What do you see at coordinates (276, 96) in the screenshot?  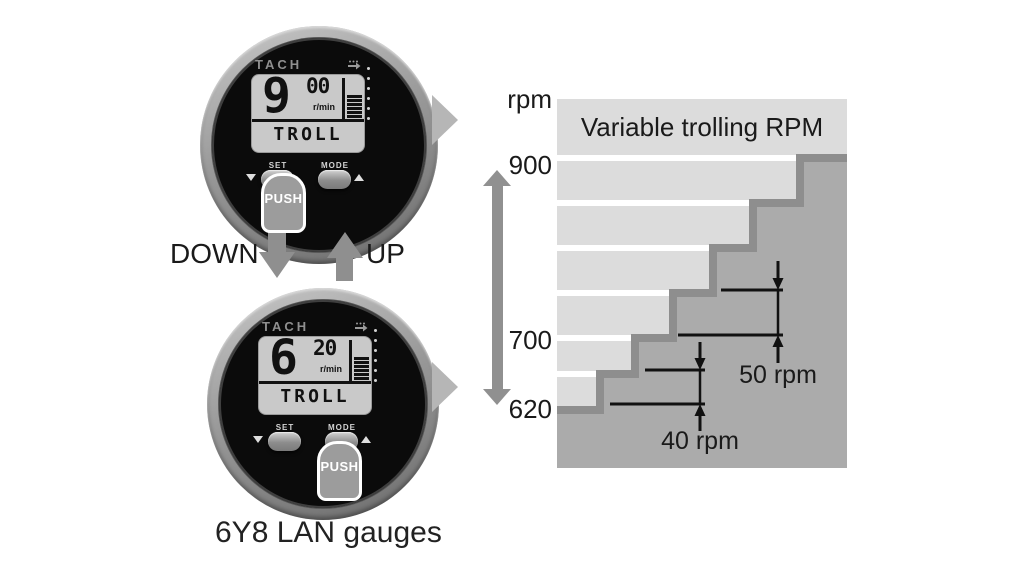 I see `rpm-main-digit: 9` at bounding box center [276, 96].